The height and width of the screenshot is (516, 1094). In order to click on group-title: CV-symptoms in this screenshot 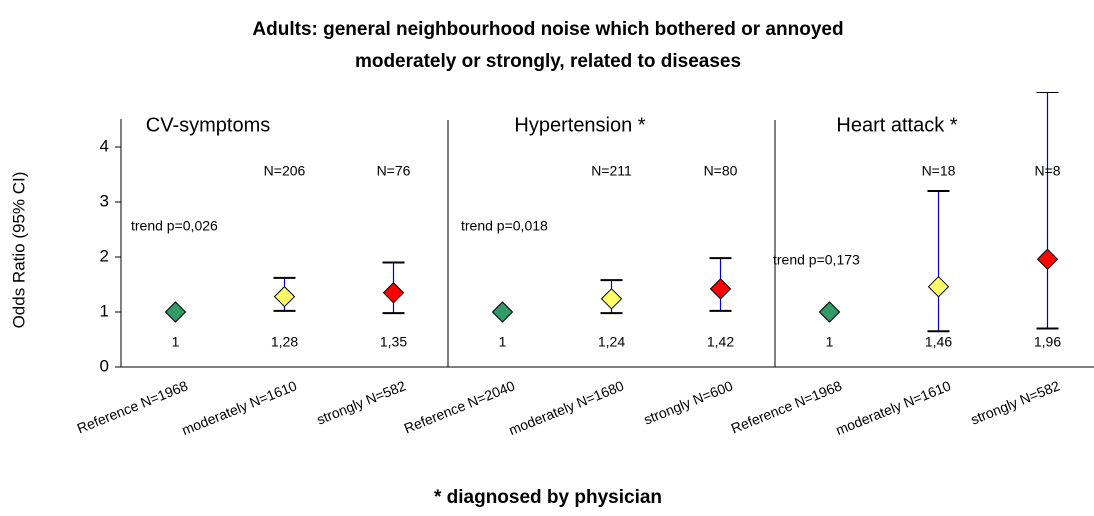, I will do `click(208, 125)`.